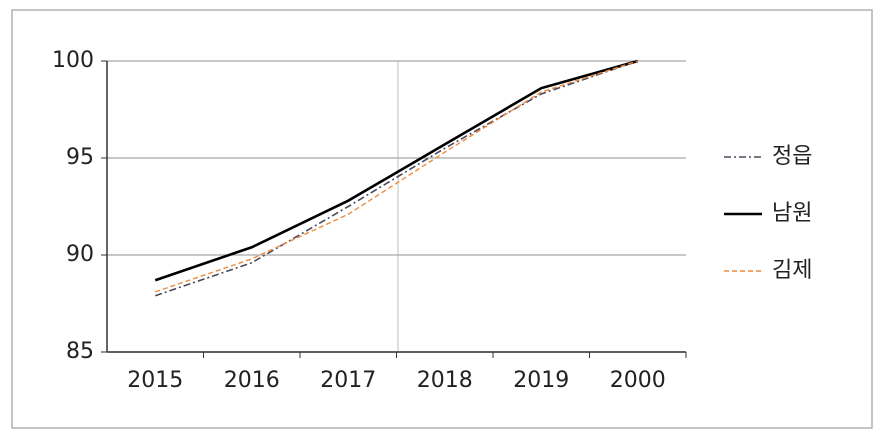 The width and height of the screenshot is (885, 444). I want to click on y-tick-label: 100, so click(73, 60).